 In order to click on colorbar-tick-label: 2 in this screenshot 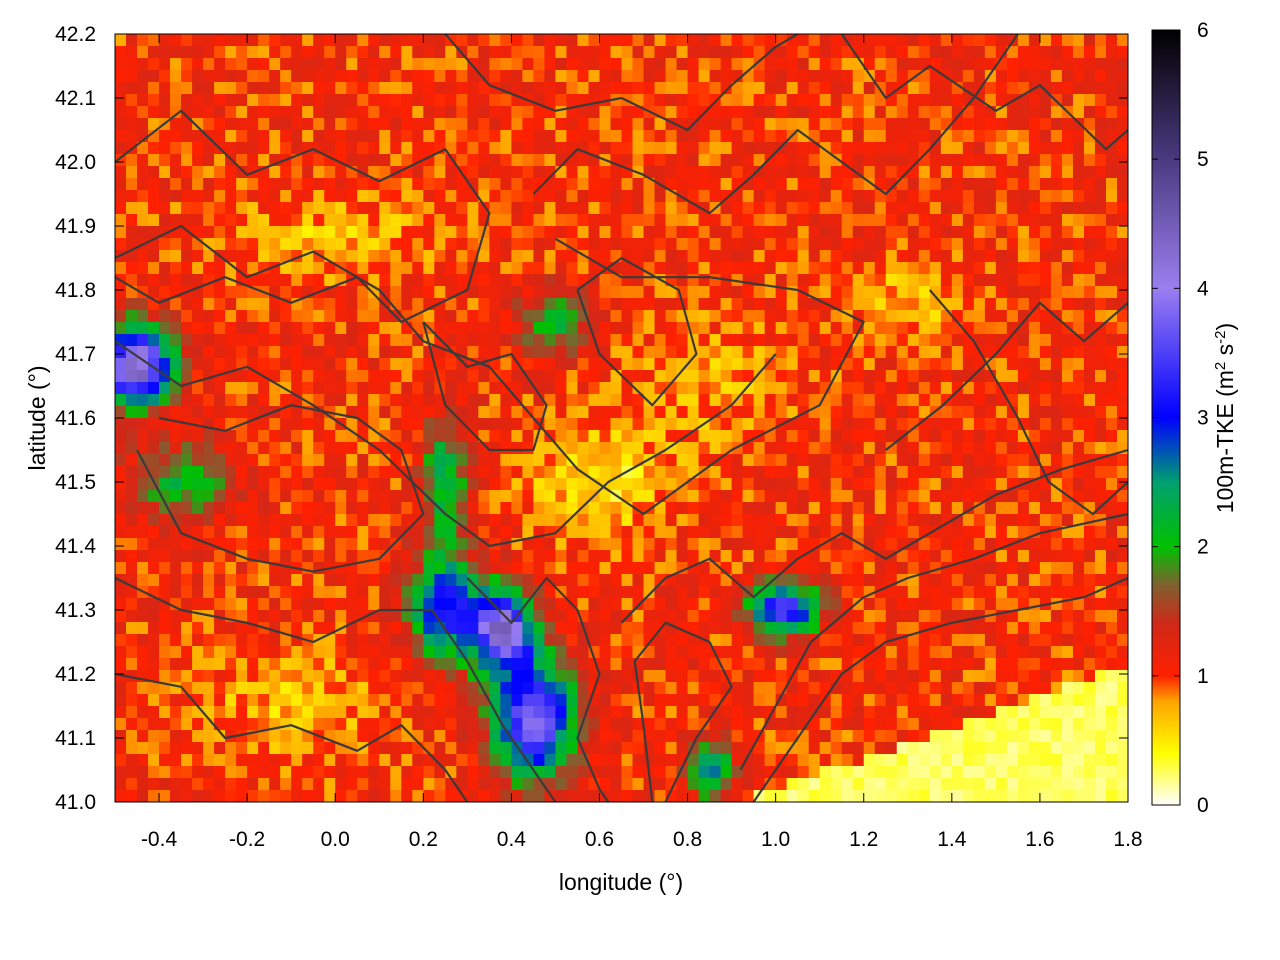, I will do `click(1203, 547)`.